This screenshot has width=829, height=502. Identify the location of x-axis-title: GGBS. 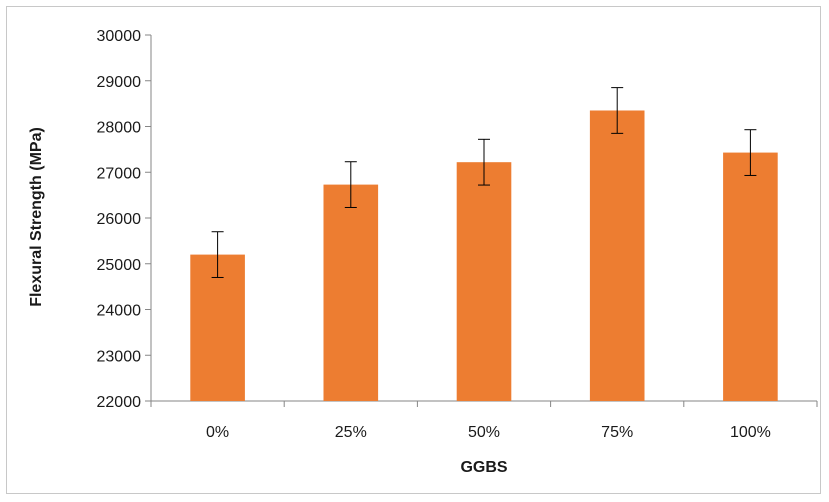
(483, 467).